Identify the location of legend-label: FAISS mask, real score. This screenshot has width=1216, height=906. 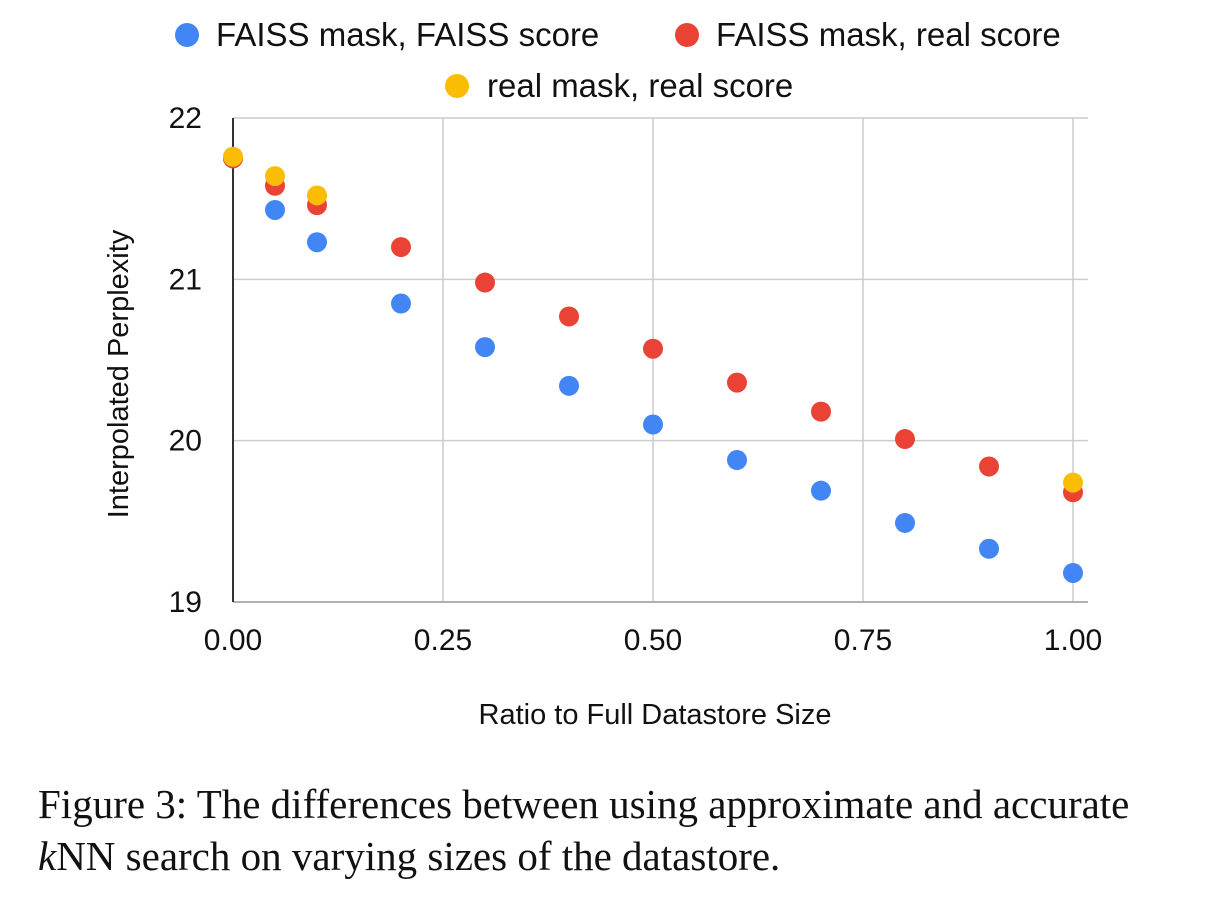
(888, 34).